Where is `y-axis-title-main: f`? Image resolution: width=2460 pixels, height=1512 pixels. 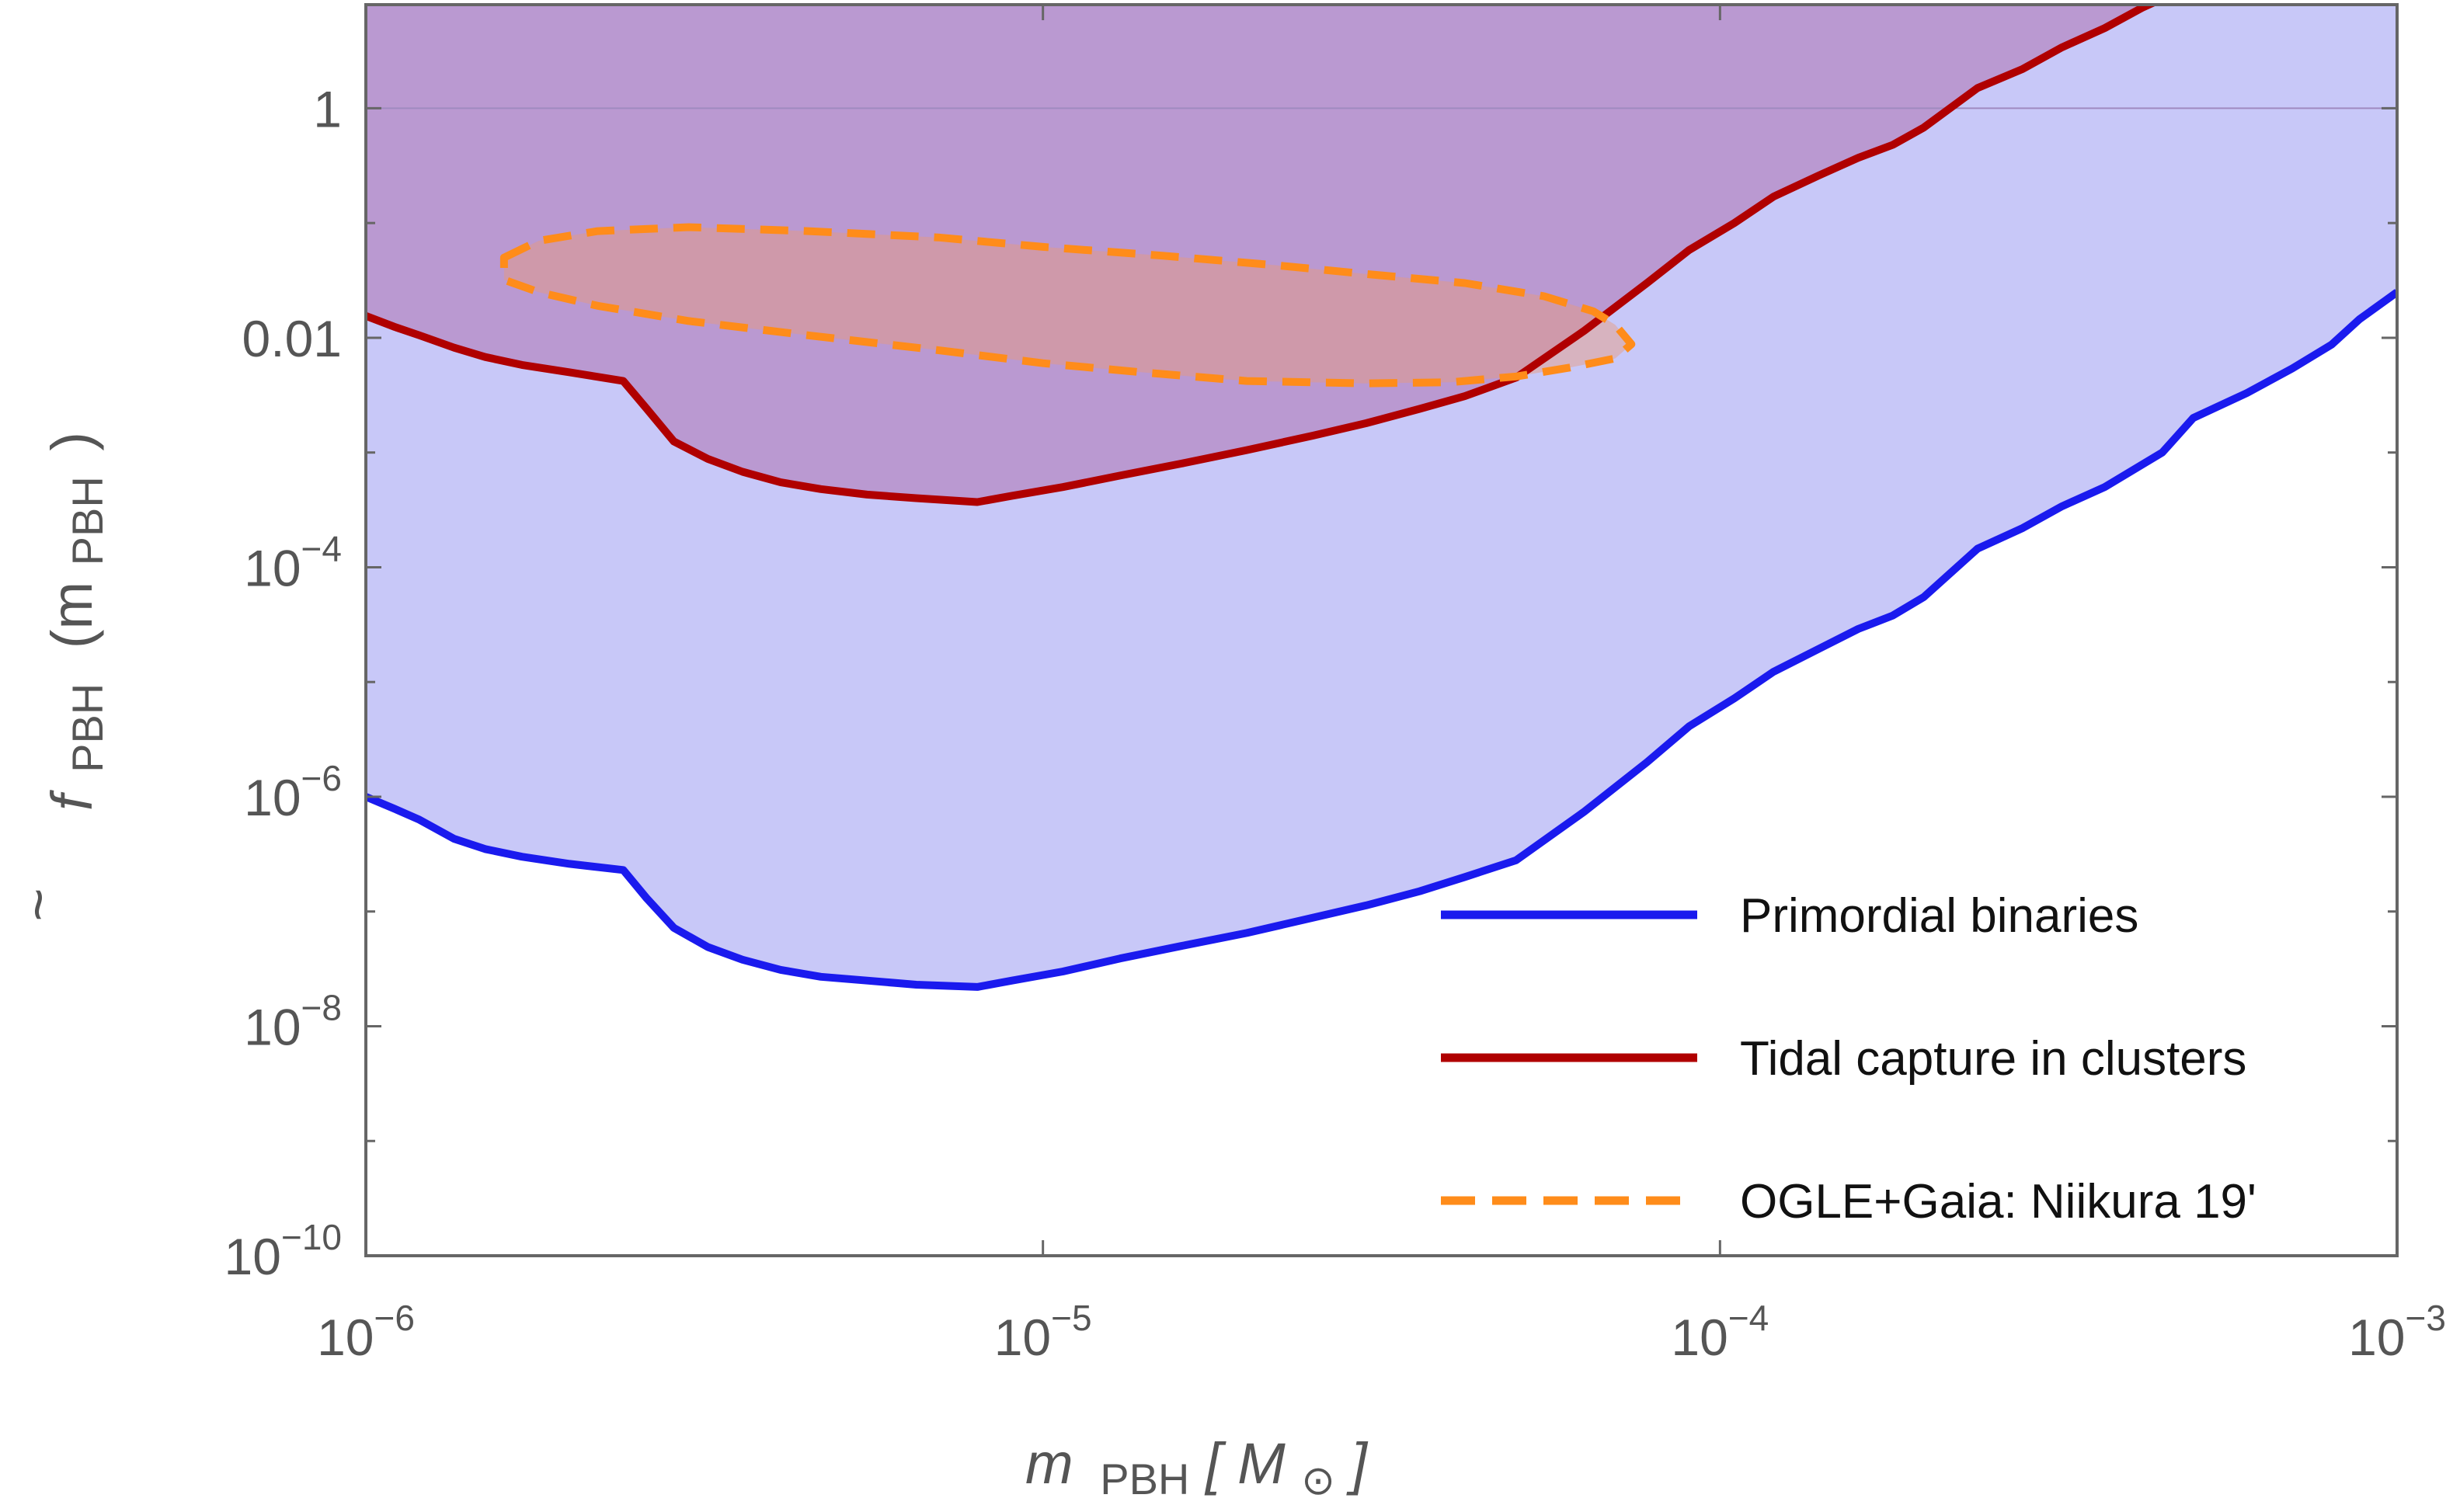
y-axis-title-main: f is located at coordinates (72, 801).